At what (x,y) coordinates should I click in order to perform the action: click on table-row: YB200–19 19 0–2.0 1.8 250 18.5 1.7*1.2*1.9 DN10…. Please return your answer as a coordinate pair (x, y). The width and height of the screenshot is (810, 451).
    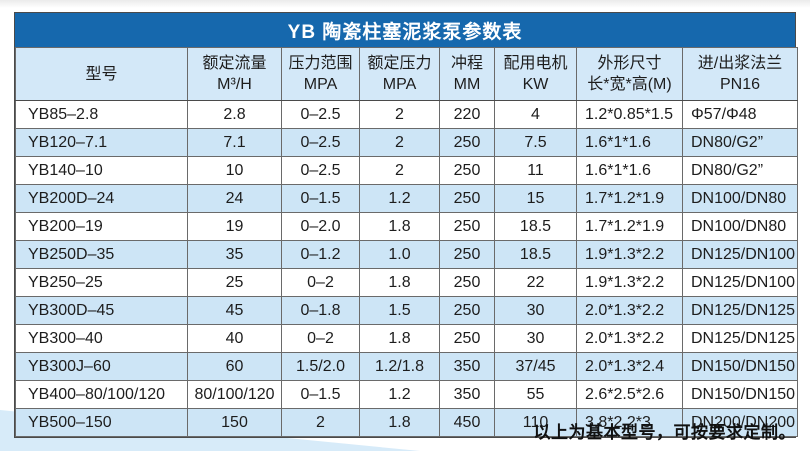
    Looking at the image, I should click on (406, 226).